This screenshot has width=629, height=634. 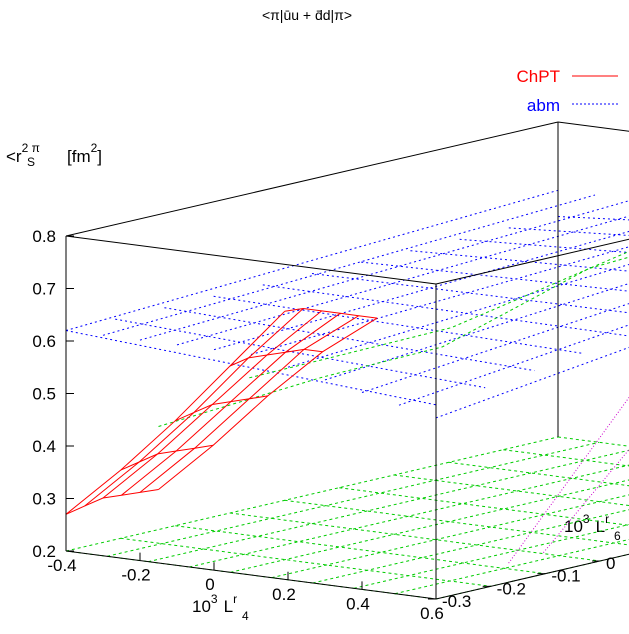 What do you see at coordinates (61, 565) in the screenshot?
I see `x-tick-label: -0.4` at bounding box center [61, 565].